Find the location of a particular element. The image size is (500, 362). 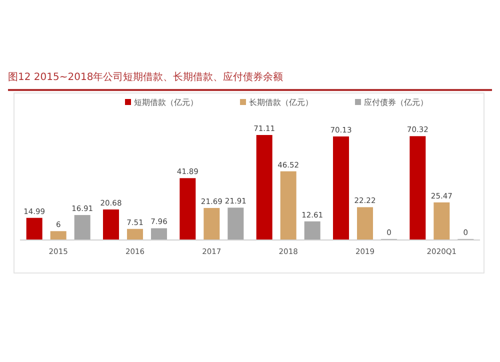

legend-label: 短期借款（亿元） is located at coordinates (166, 102).